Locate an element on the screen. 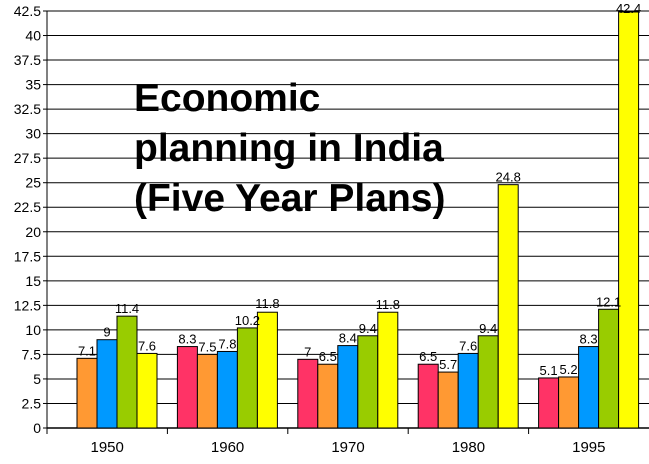 The height and width of the screenshot is (464, 649). data-label: 5.2 is located at coordinates (569, 369).